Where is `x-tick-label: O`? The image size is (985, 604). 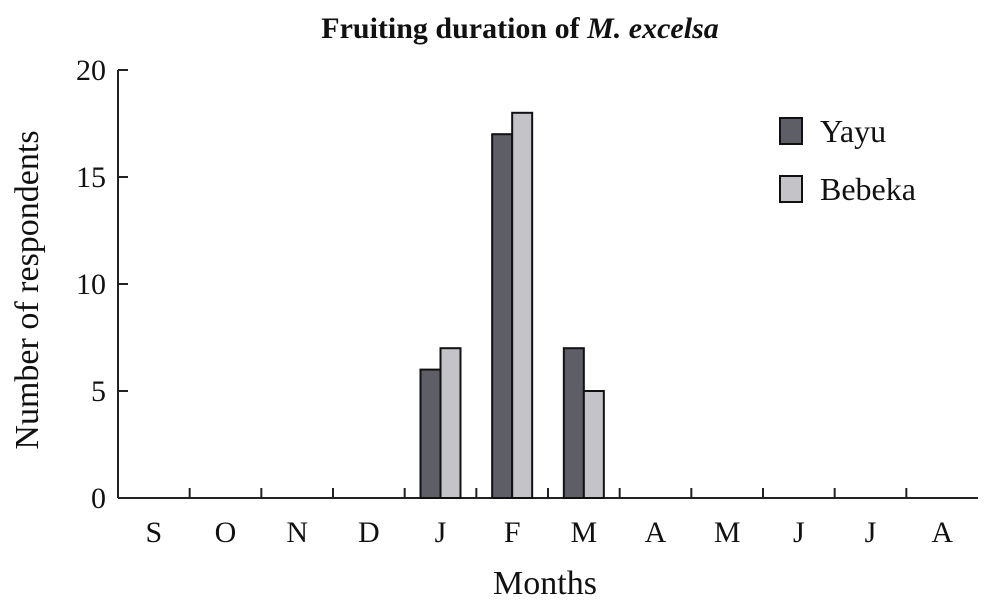
x-tick-label: O is located at coordinates (226, 532).